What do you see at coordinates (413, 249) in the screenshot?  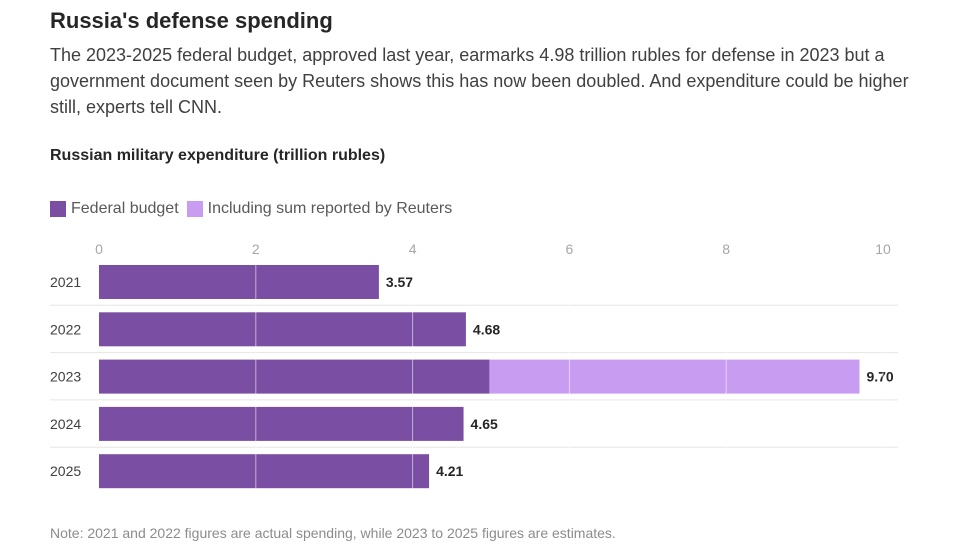 I see `x-tick-label: 4` at bounding box center [413, 249].